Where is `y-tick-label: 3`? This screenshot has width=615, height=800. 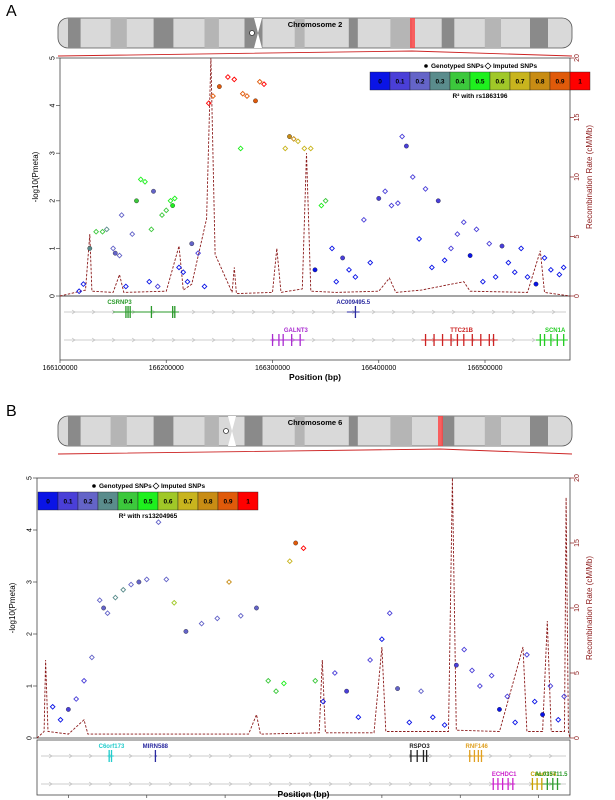
y-tick-label: 3 is located at coordinates (30, 582).